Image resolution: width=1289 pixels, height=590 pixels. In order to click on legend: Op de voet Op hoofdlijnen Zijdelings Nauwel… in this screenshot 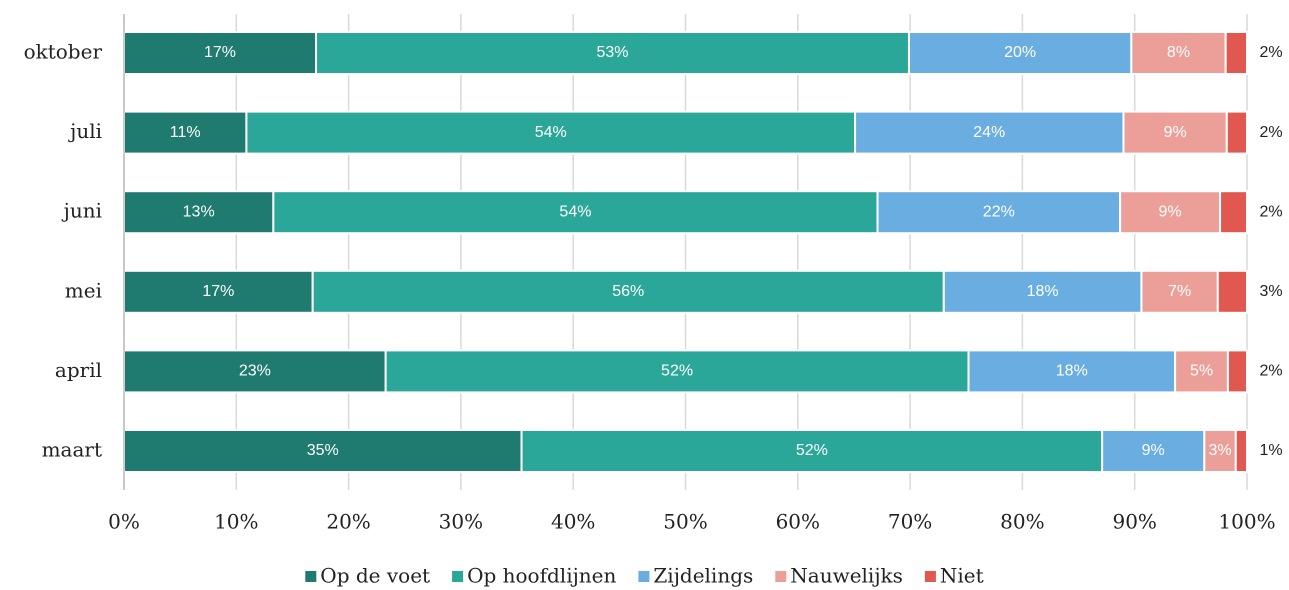, I will do `click(644, 576)`.